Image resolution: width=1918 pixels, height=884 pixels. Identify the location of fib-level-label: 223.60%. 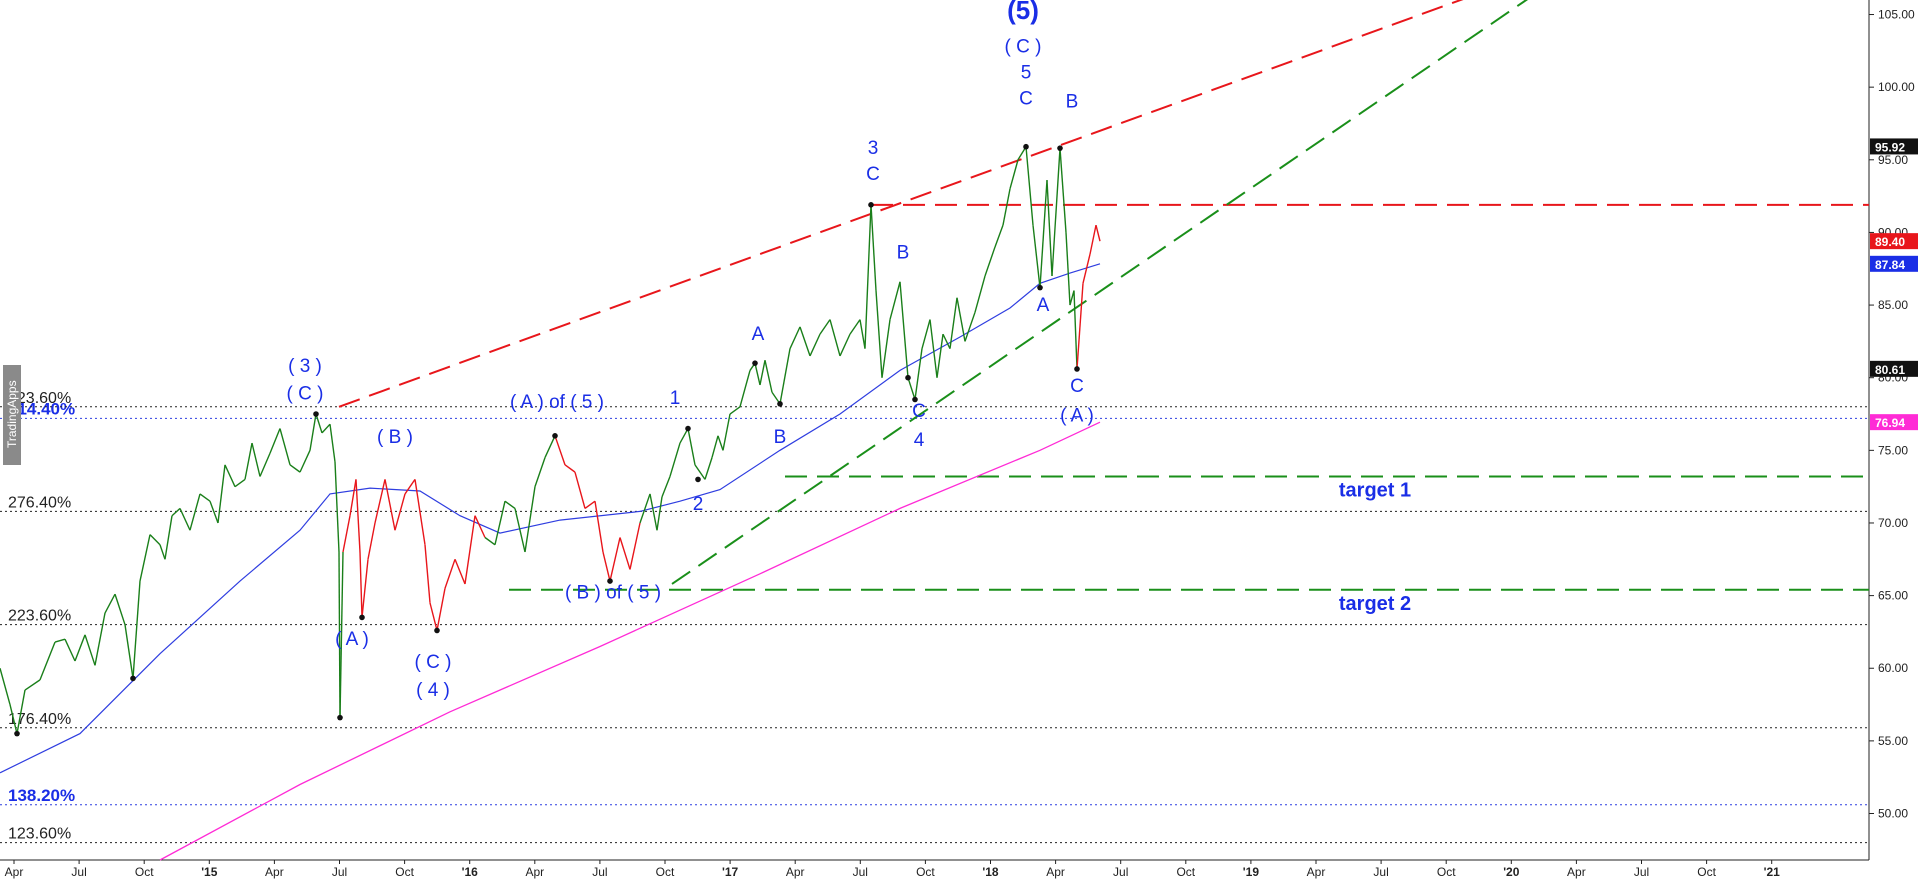
(39, 616).